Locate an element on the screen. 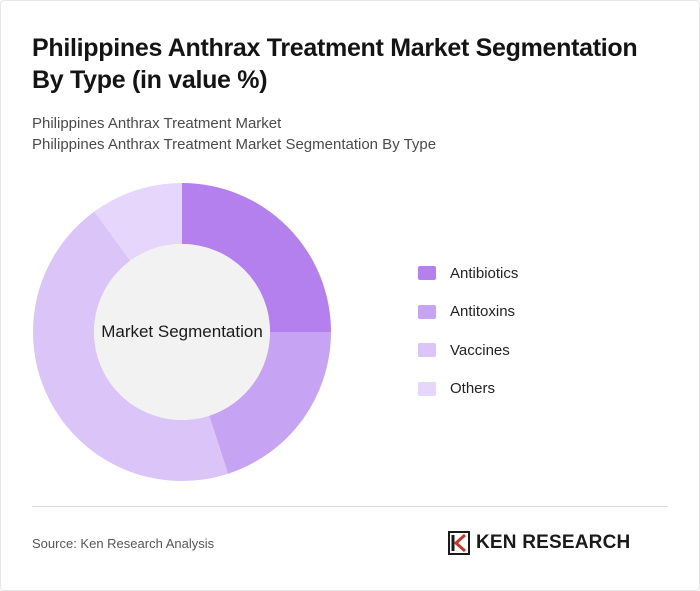 This screenshot has width=700, height=591. legend-label: Vaccines is located at coordinates (480, 350).